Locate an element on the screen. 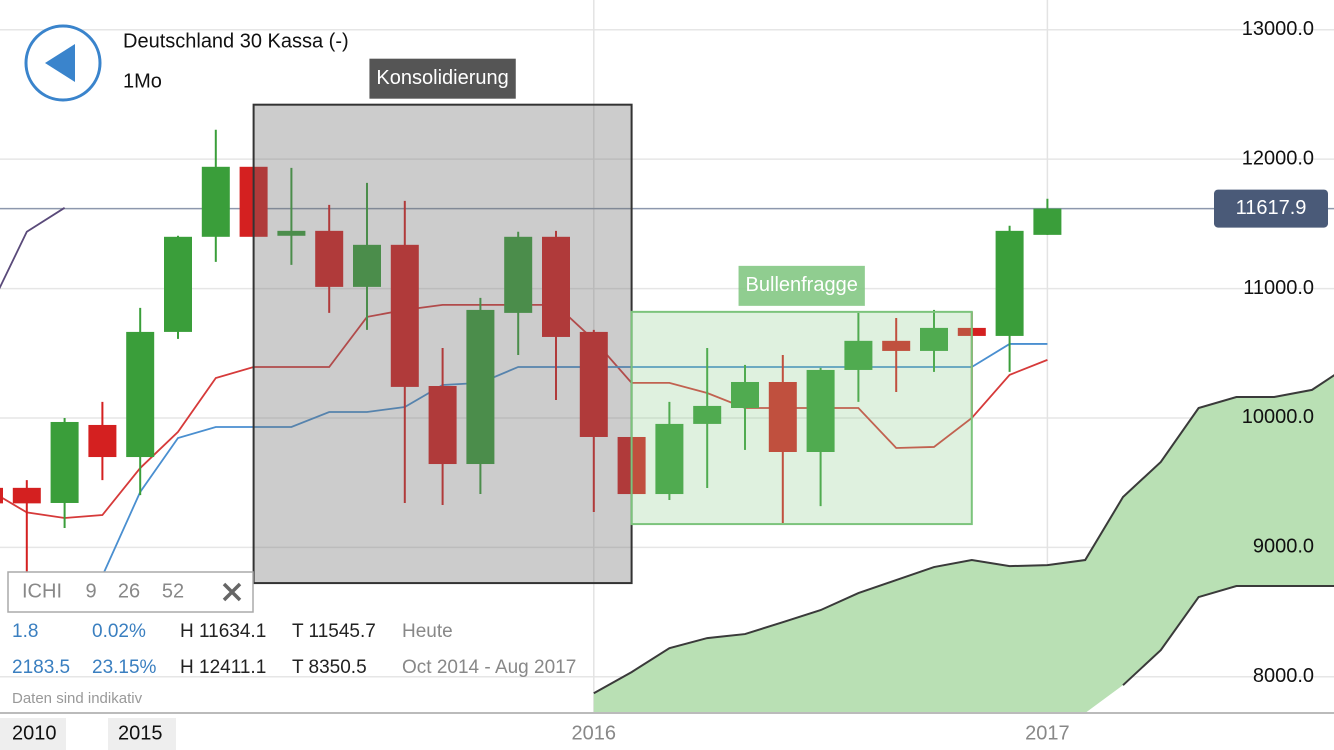 The height and width of the screenshot is (750, 1334). navigator-label: 2015 is located at coordinates (140, 733).